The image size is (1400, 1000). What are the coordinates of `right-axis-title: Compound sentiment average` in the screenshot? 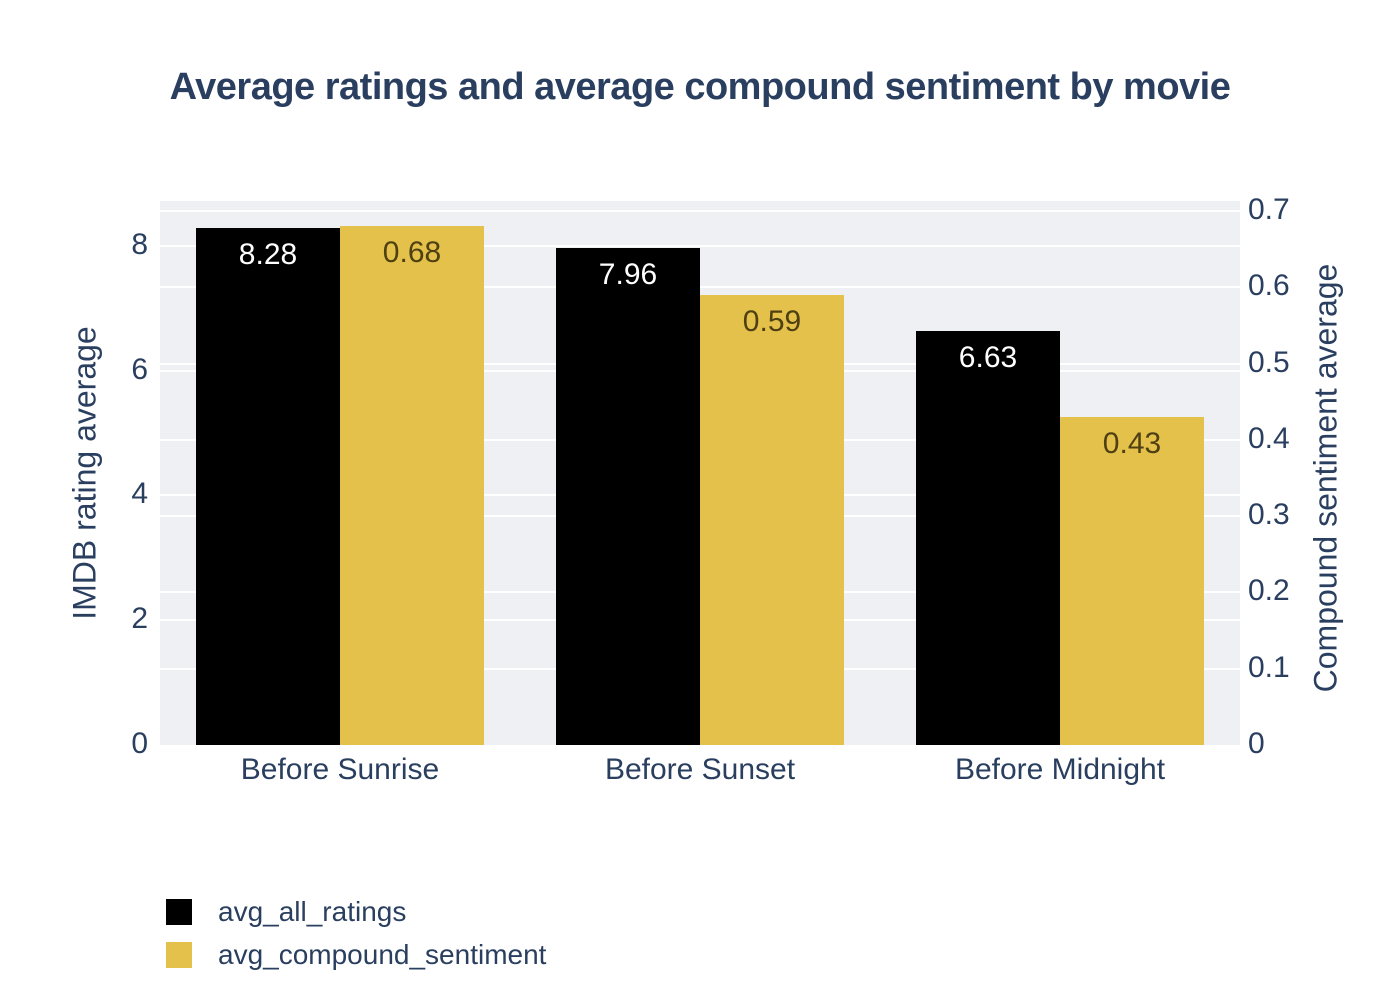 It's located at (1325, 478).